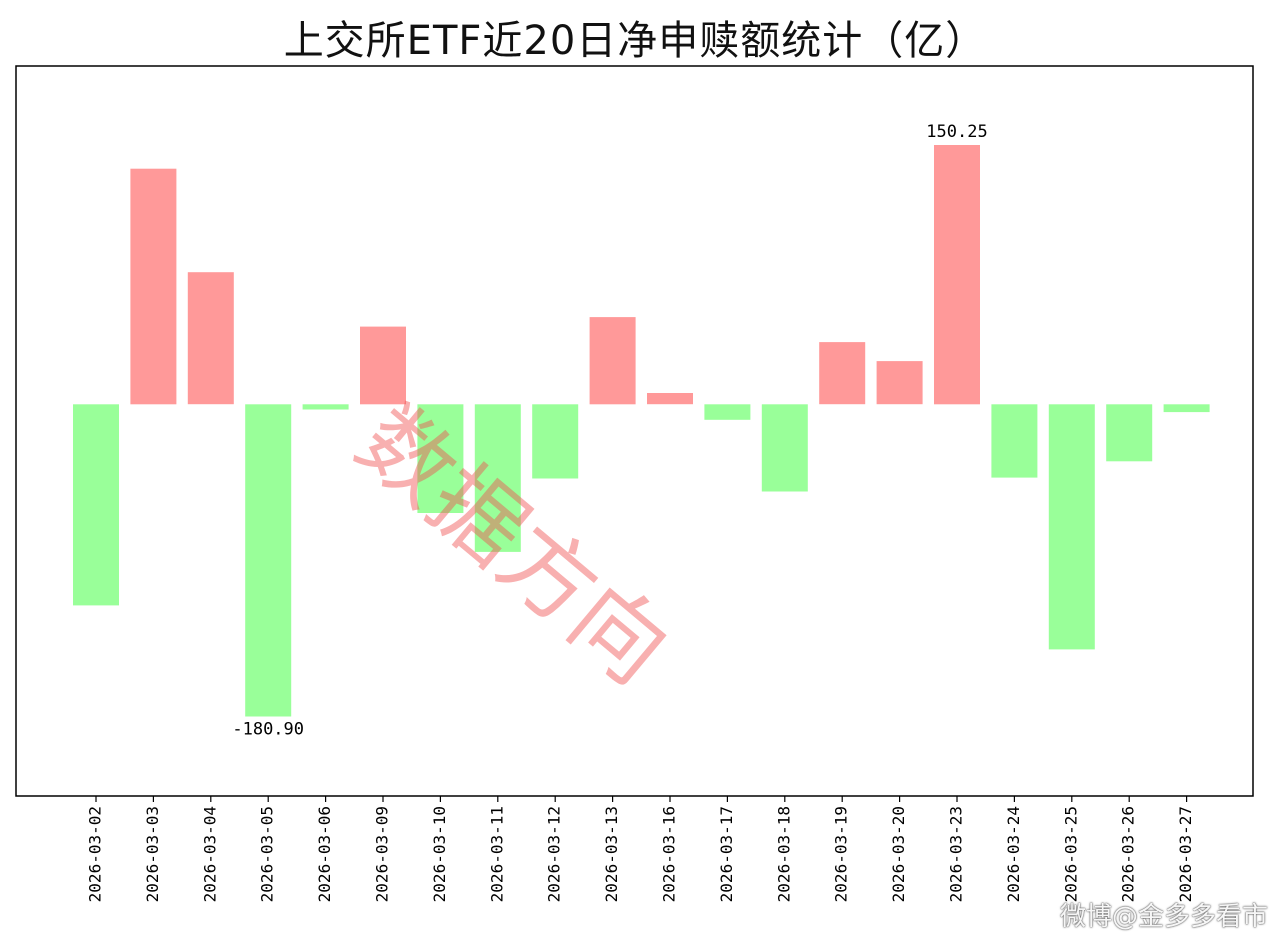 The height and width of the screenshot is (939, 1280). What do you see at coordinates (95, 854) in the screenshot?
I see `x-tick-label: 2026-03-02` at bounding box center [95, 854].